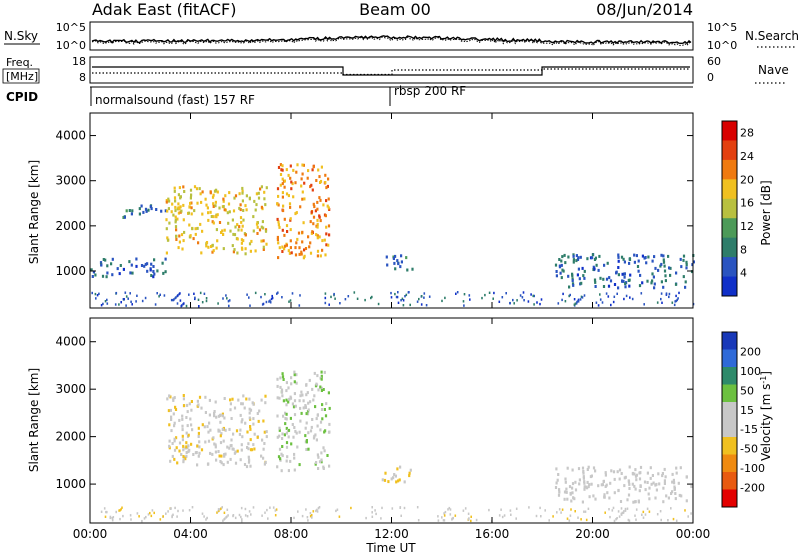  Describe the element at coordinates (79, 61) in the screenshot. I see `freq-left-tick-top: 18` at that location.